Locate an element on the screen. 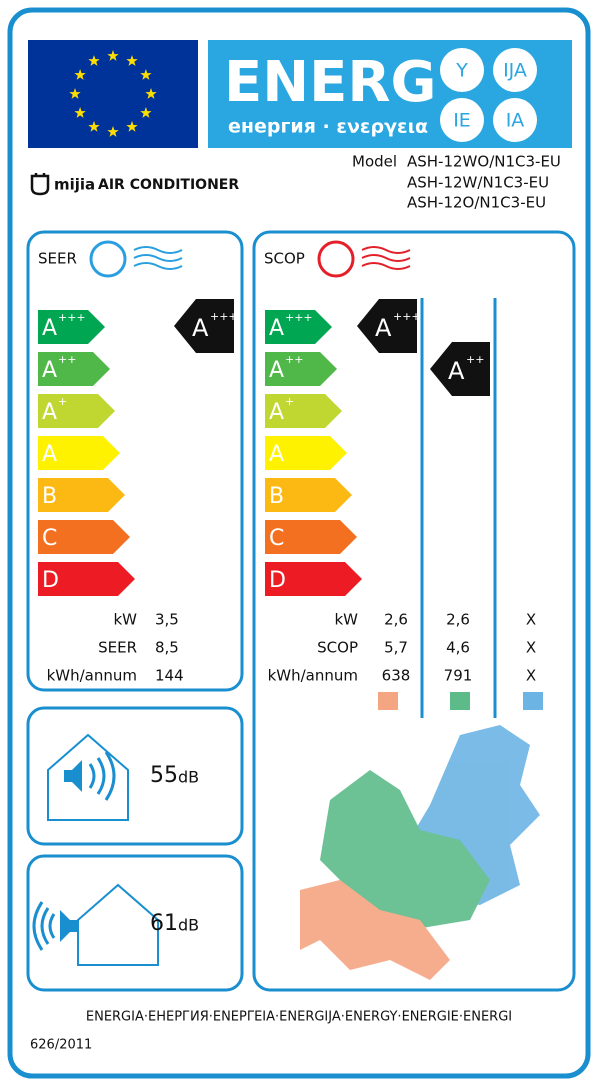  class-sup: + is located at coordinates (289, 401).